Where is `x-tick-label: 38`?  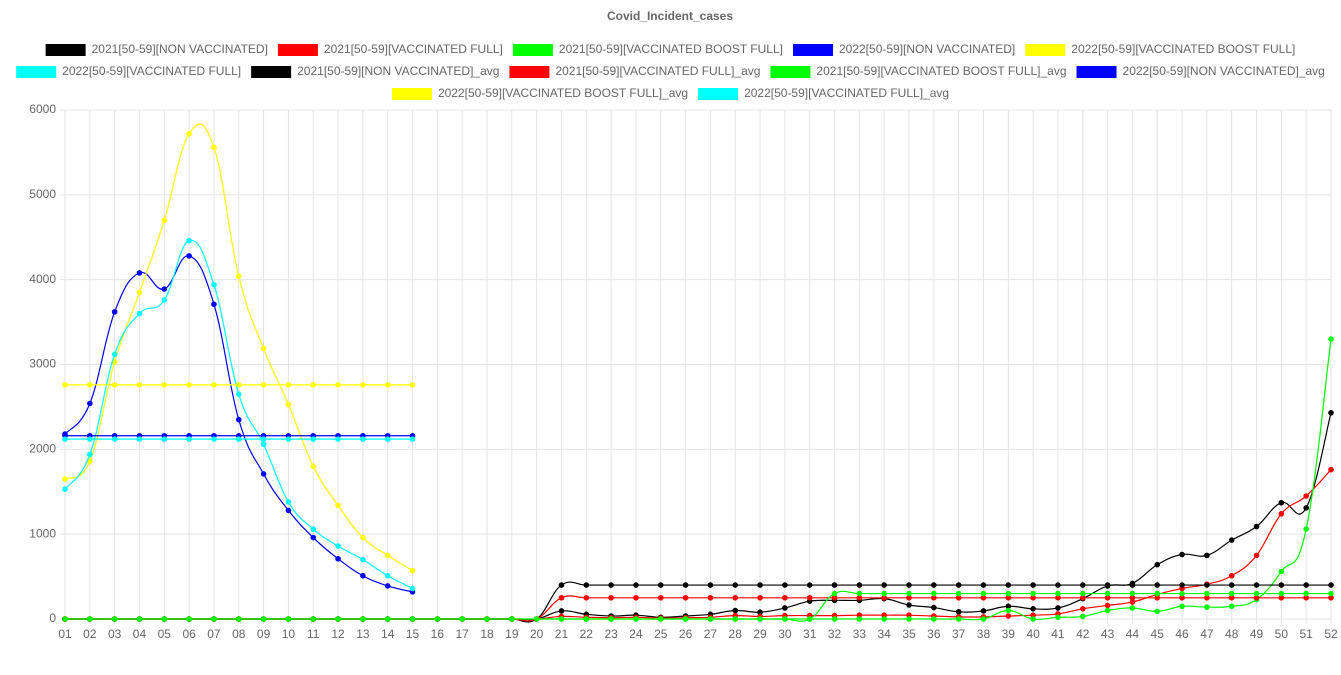 x-tick-label: 38 is located at coordinates (984, 634).